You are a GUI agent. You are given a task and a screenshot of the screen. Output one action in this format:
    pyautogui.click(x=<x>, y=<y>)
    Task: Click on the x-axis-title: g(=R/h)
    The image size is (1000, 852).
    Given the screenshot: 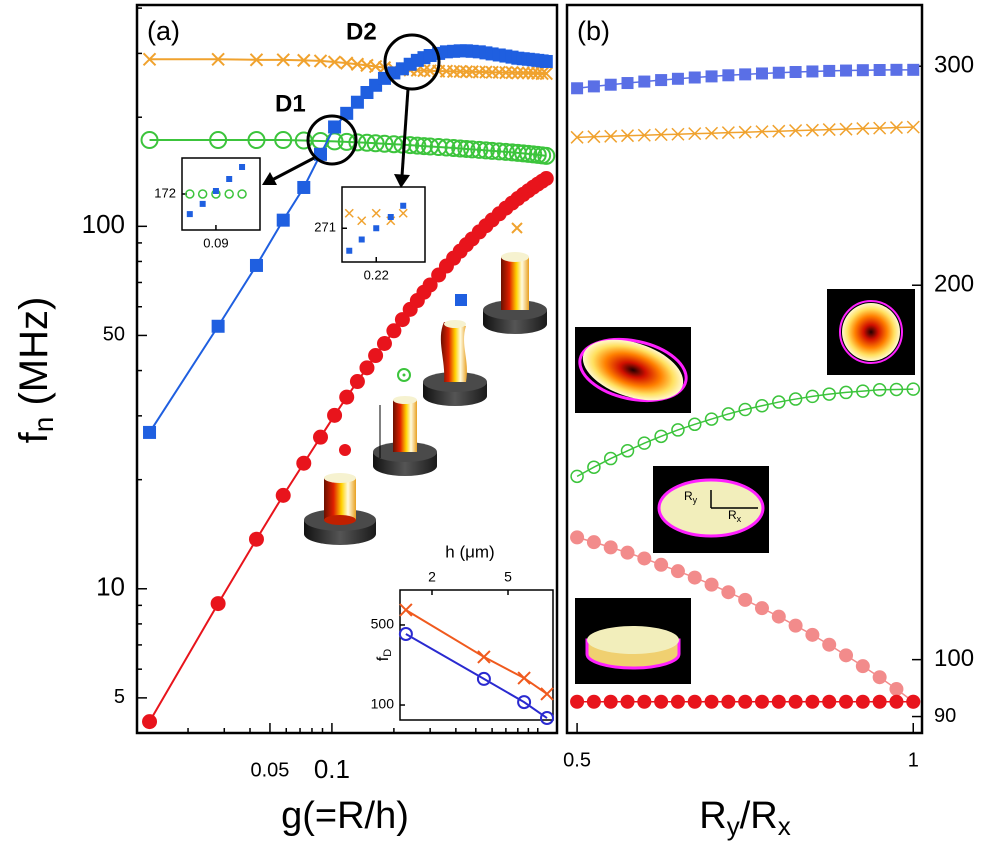 What is the action you would take?
    pyautogui.click(x=345, y=816)
    